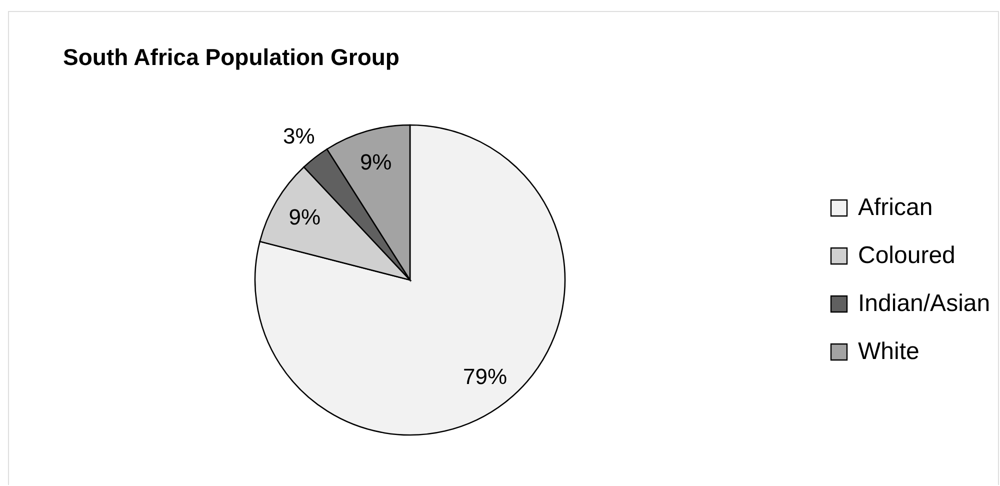  Describe the element at coordinates (895, 207) in the screenshot. I see `legend-label: African` at that location.